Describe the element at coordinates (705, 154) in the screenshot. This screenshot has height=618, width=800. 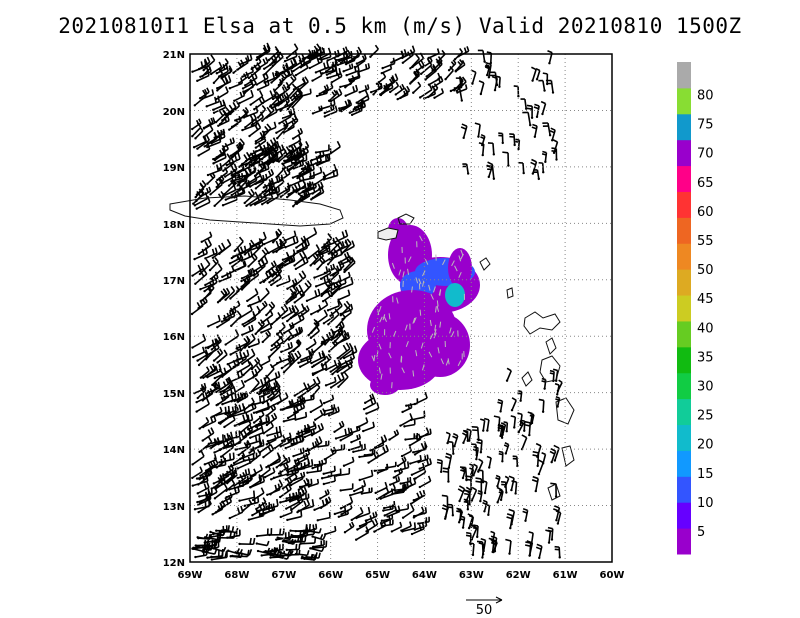
I see `colorbar-label: 70` at that location.